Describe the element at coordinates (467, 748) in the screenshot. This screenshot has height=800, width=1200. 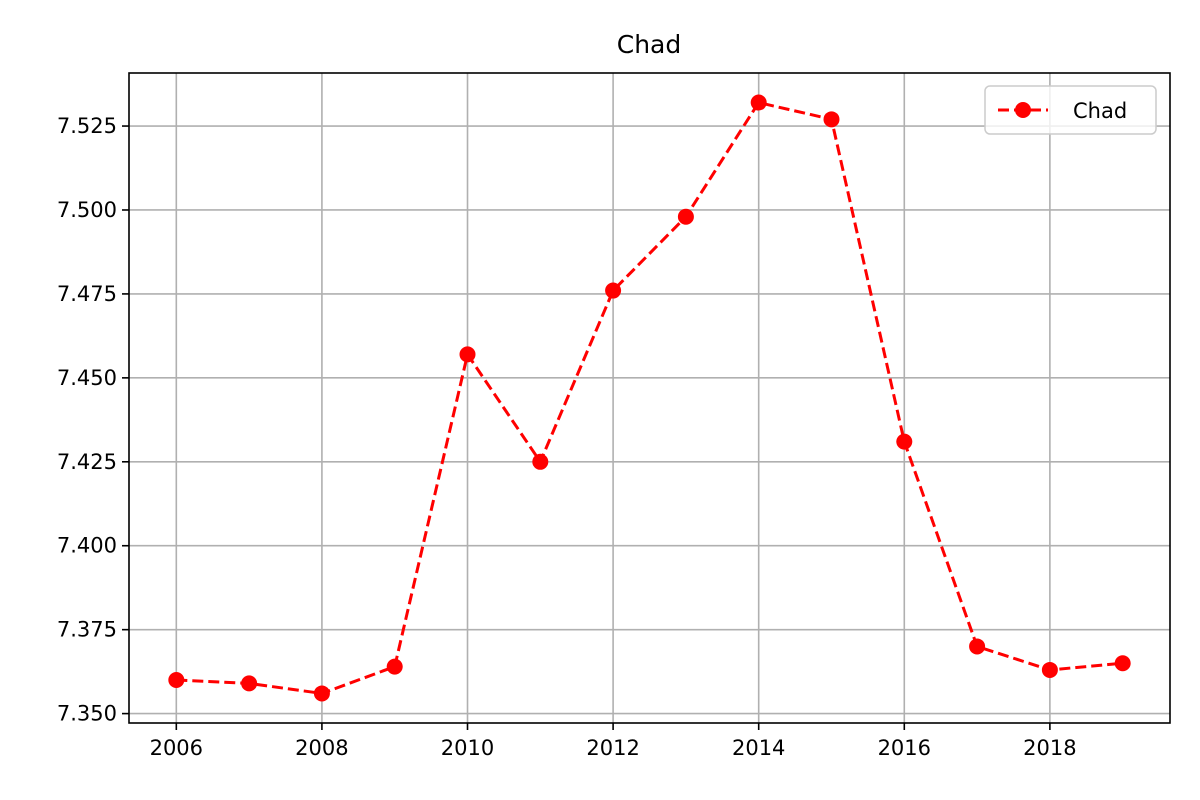
I see `x-tick-label: 2010` at that location.